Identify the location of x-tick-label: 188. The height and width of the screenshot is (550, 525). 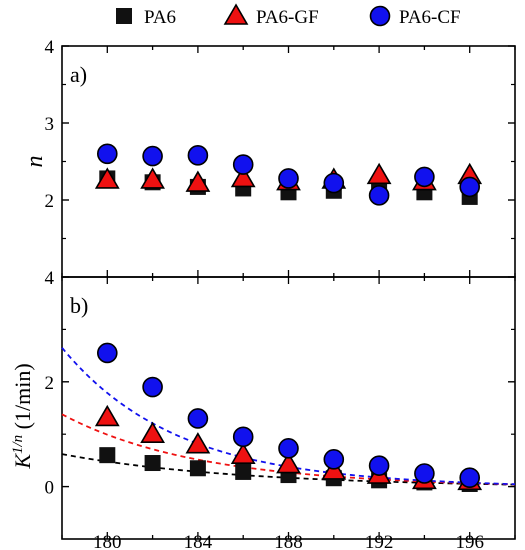
(288, 541).